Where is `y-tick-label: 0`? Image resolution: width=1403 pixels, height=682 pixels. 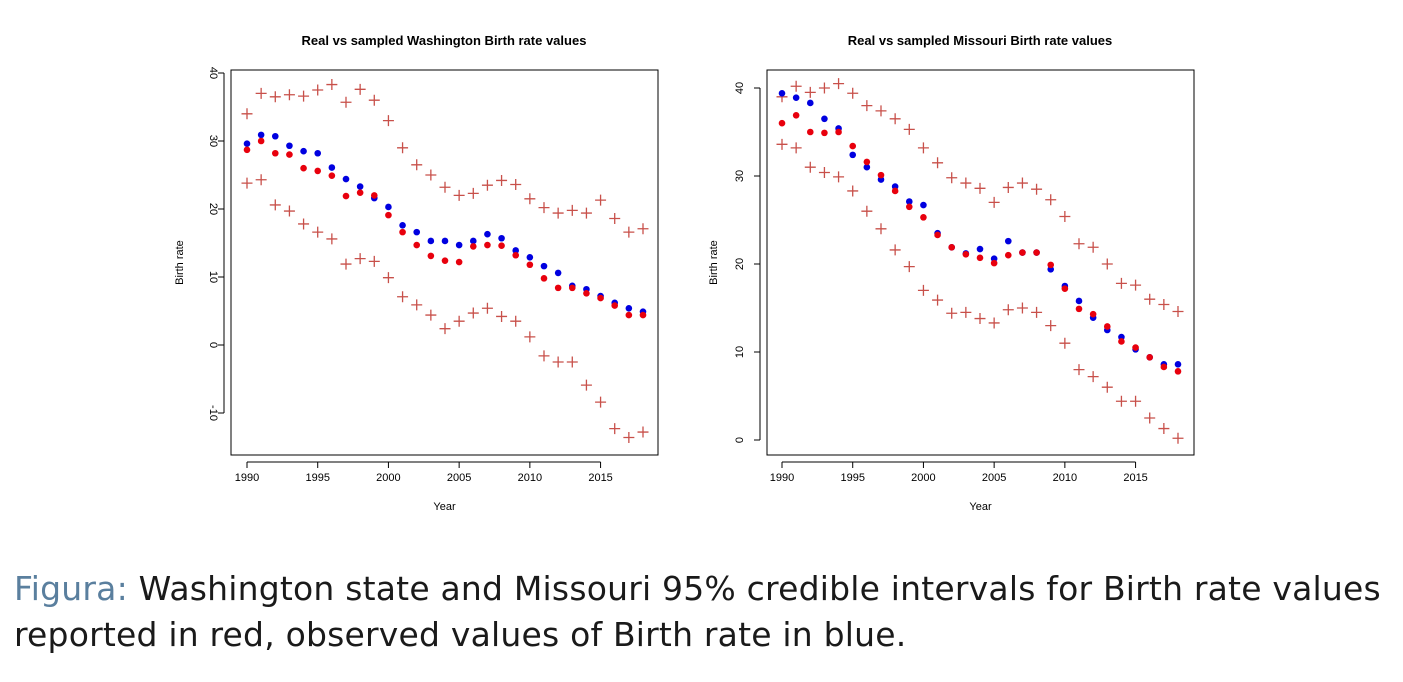 y-tick-label: 0 is located at coordinates (740, 440).